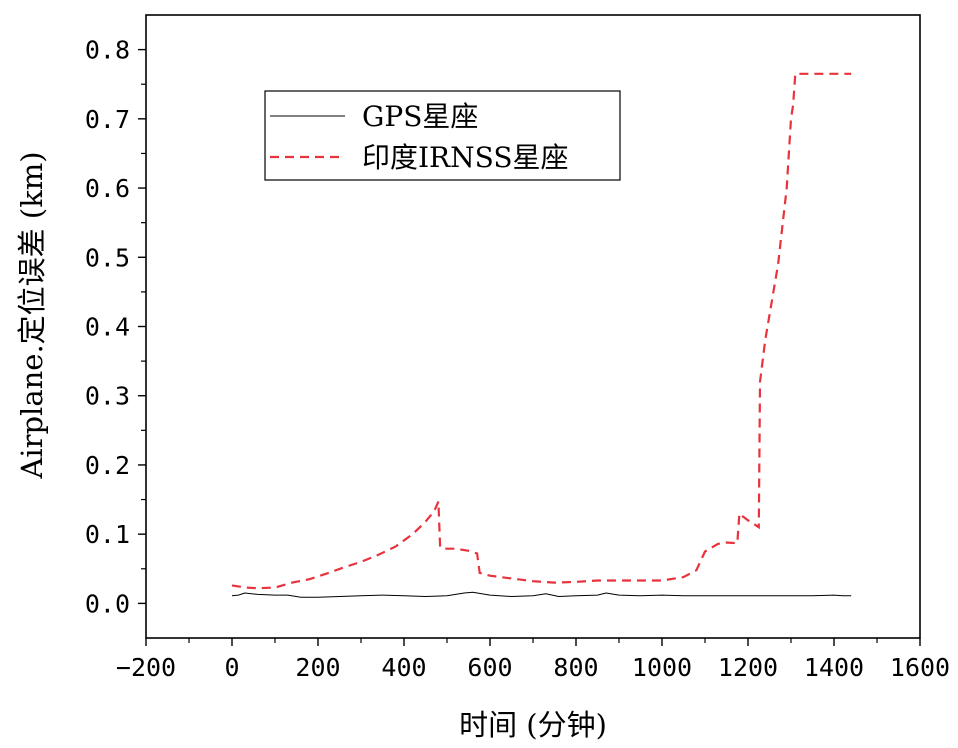 This screenshot has width=958, height=748. Describe the element at coordinates (748, 667) in the screenshot. I see `x-tick-label: 1200` at that location.